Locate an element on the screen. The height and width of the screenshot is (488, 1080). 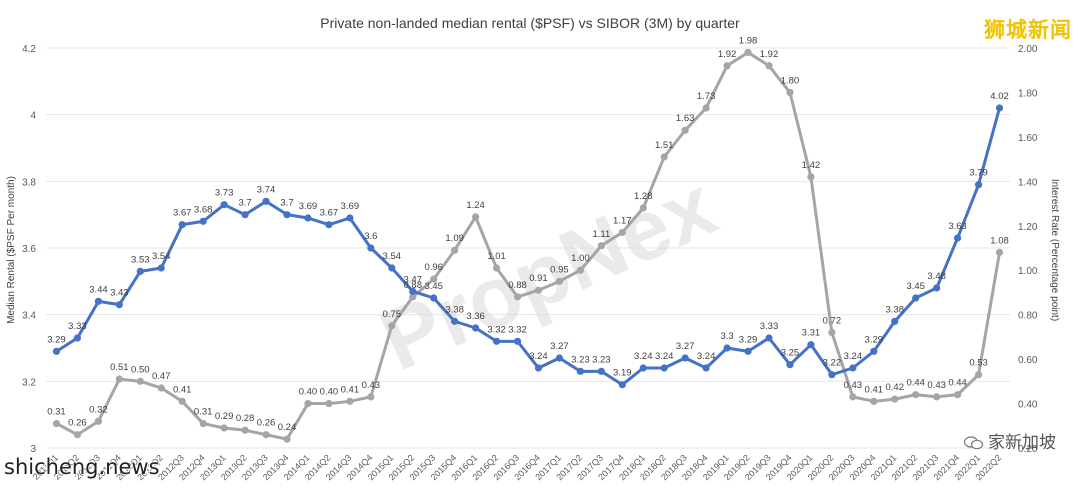
rental-data-label: 3.68 is located at coordinates (203, 209).